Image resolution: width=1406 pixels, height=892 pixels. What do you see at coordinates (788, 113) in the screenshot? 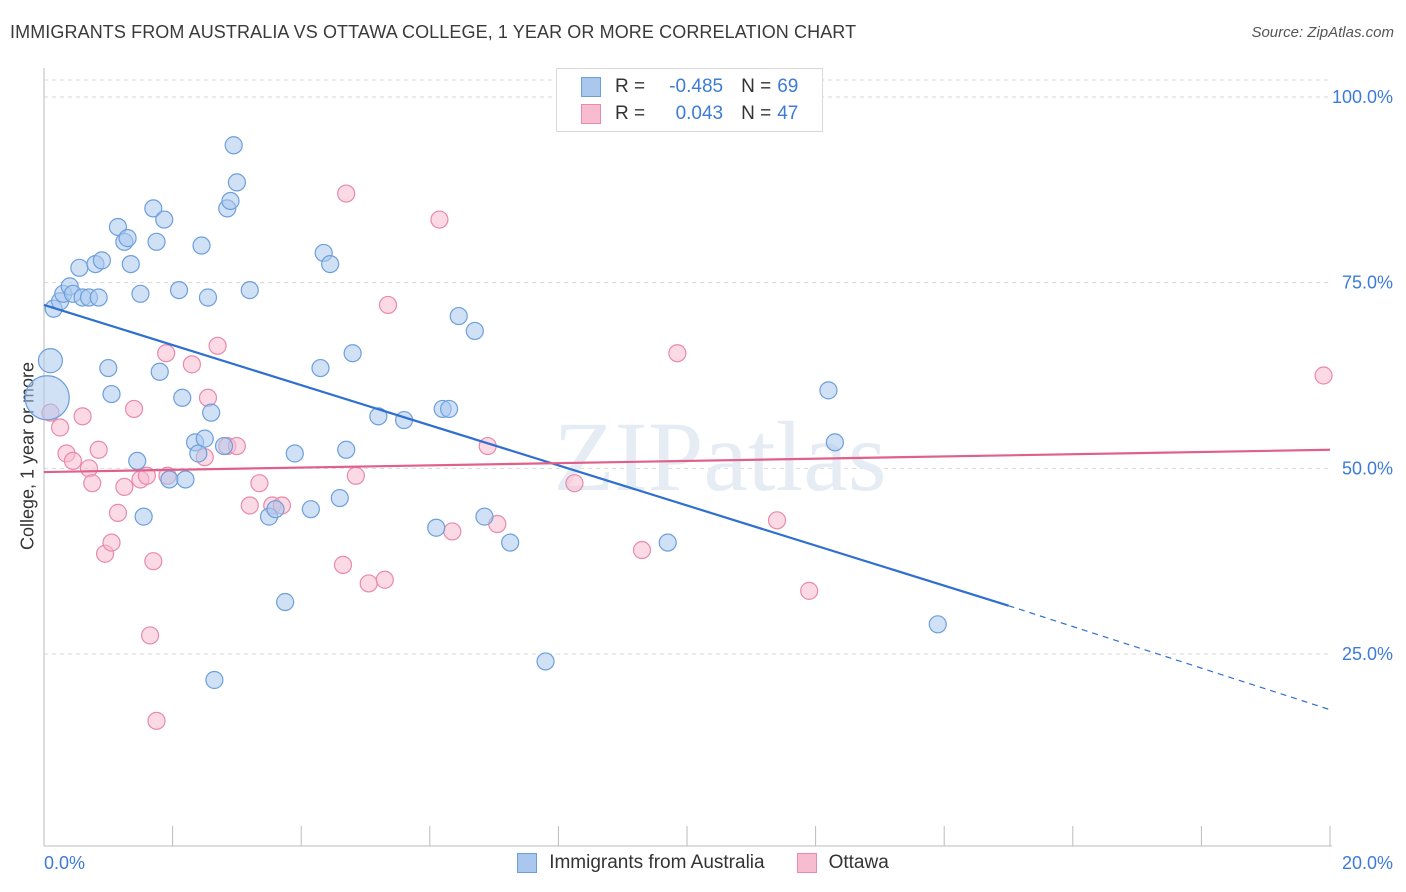
I see `legend-n-value: 47` at bounding box center [788, 113].